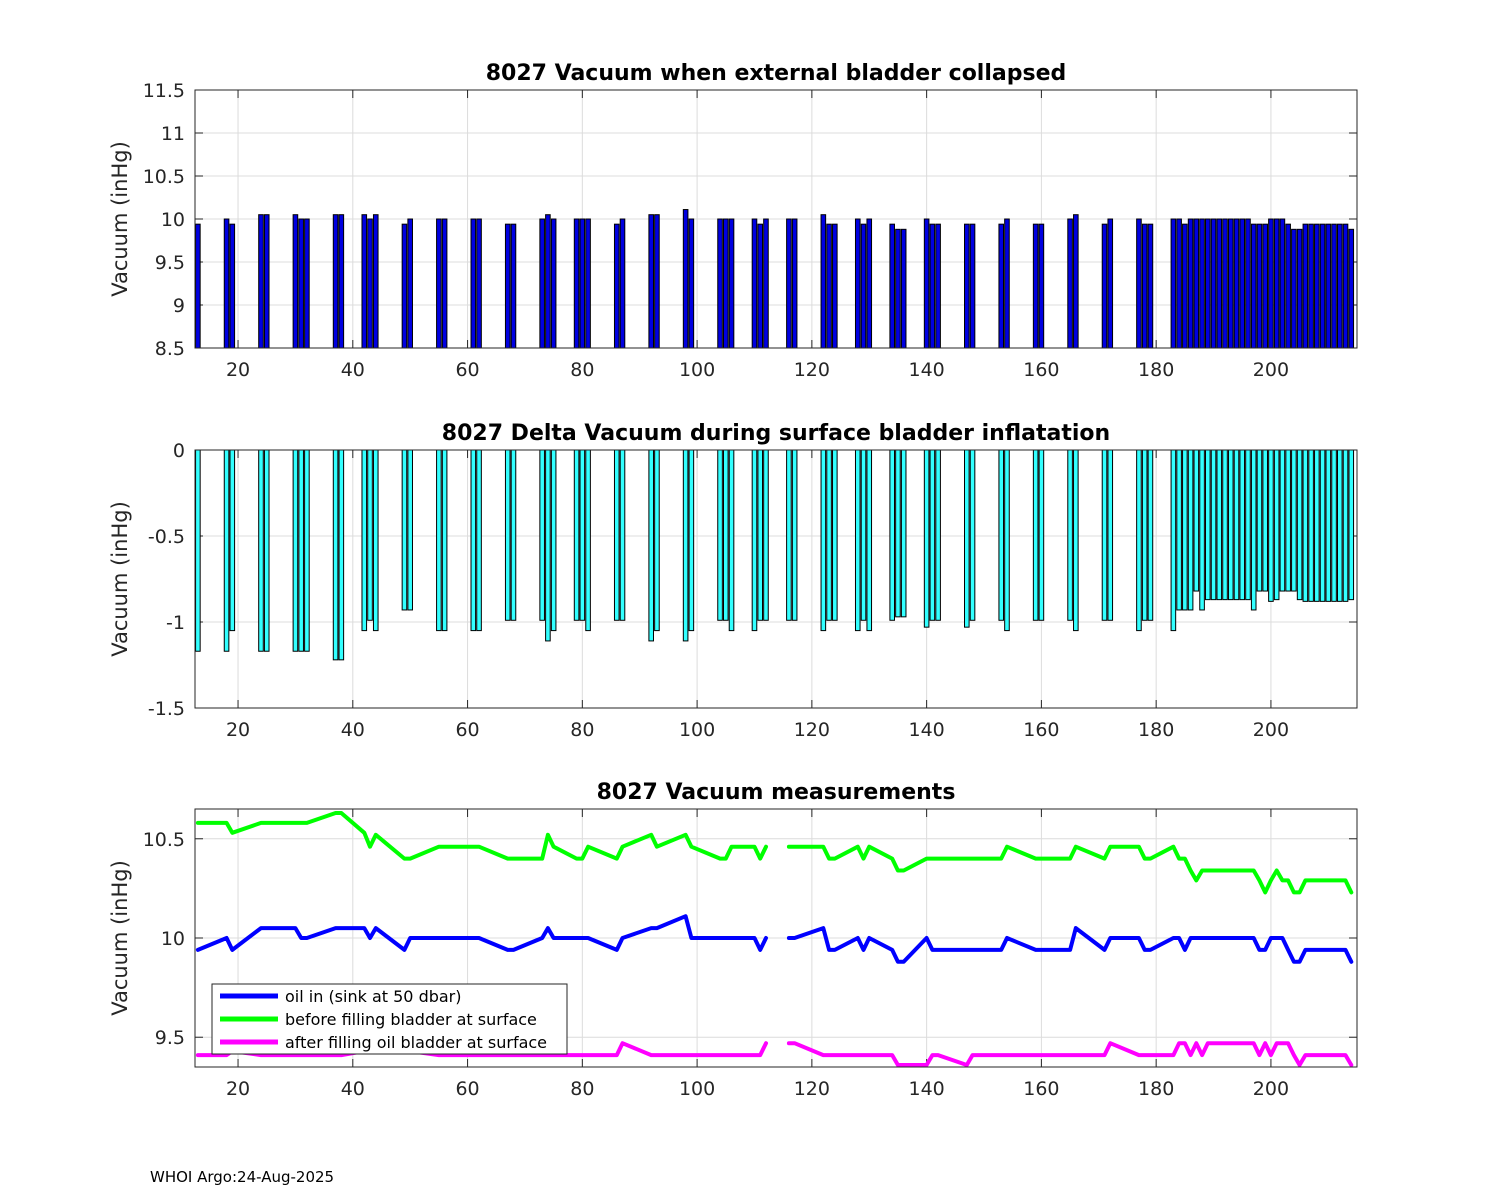  I want to click on x-tick-label: 180, so click(1156, 1089).